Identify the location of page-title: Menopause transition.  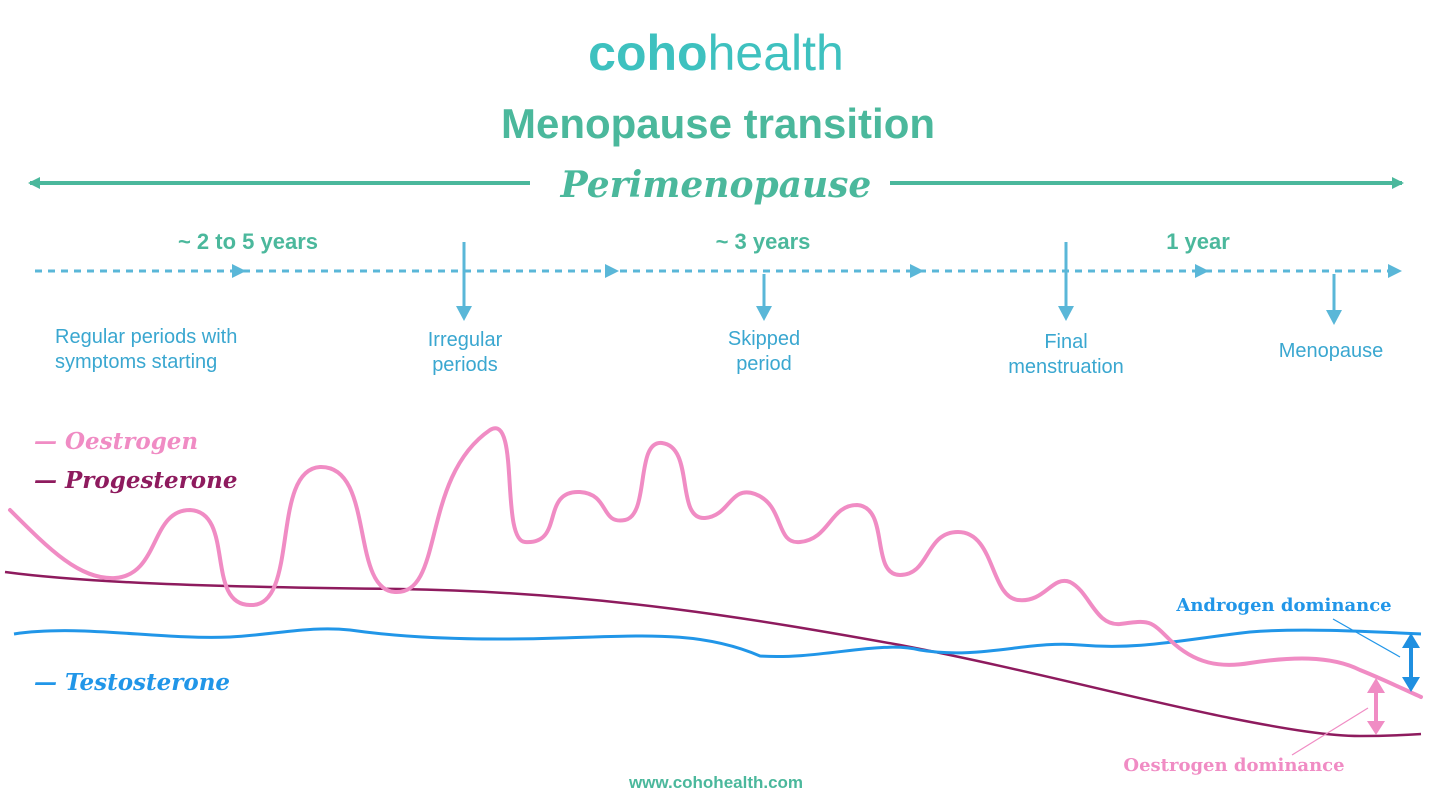
(718, 123).